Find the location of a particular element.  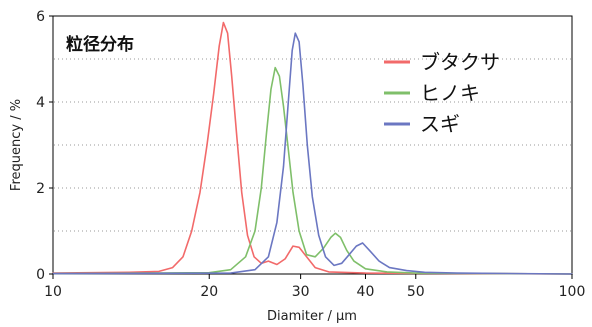

x-tick-label-30: 30 is located at coordinates (301, 292).